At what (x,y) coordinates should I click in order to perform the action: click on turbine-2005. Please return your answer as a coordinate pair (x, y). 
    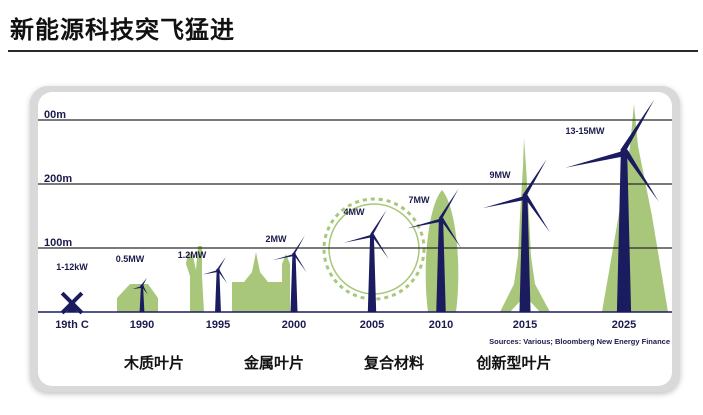
    Looking at the image, I should click on (366, 260).